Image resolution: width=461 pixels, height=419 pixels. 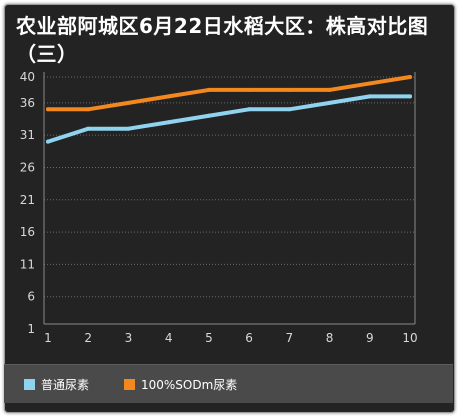 I want to click on y-tick-label: 11, so click(x=27, y=264).